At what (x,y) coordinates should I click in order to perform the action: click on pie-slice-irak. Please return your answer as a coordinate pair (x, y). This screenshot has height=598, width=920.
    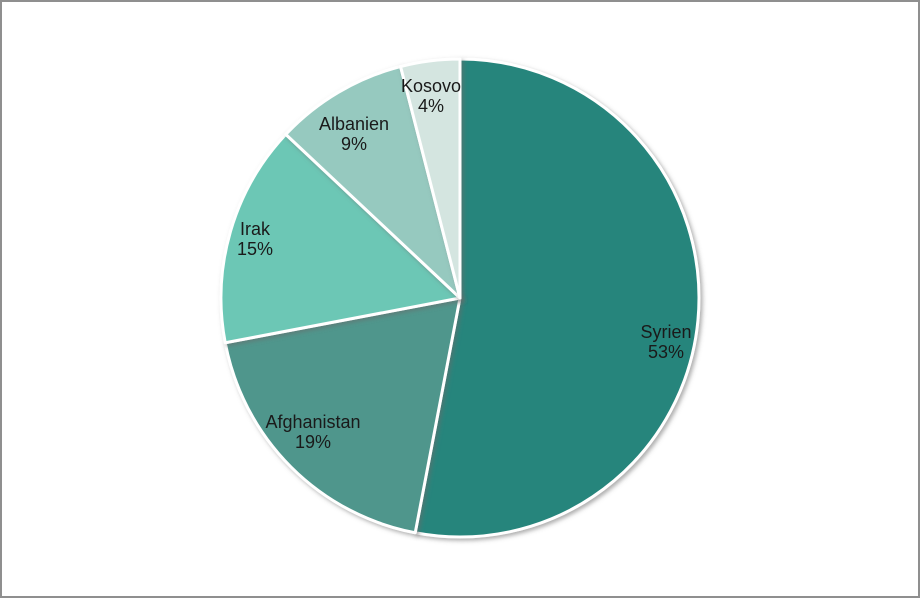
    Looking at the image, I should click on (340, 238).